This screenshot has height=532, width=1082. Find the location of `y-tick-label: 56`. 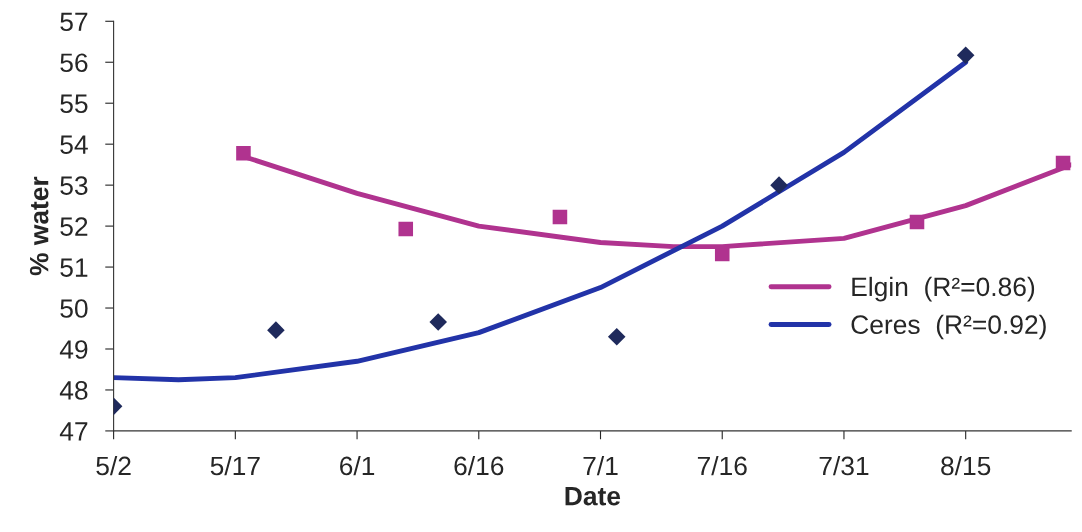

y-tick-label: 56 is located at coordinates (74, 63).